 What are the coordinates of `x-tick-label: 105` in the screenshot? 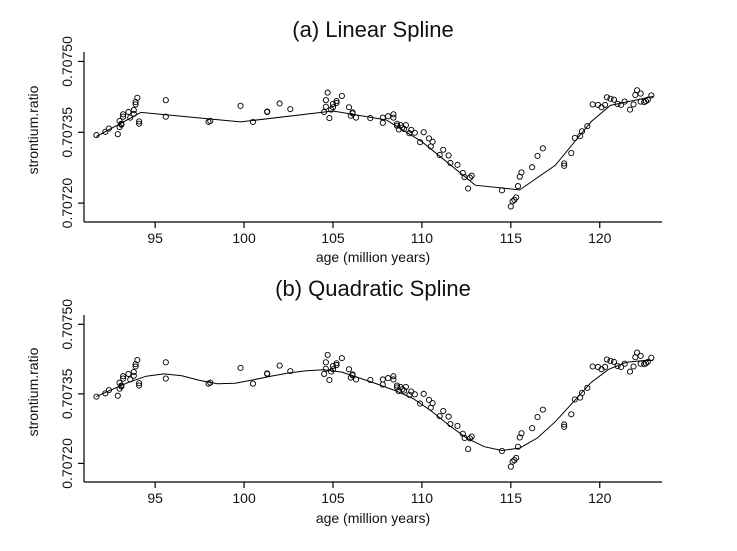 It's located at (333, 238).